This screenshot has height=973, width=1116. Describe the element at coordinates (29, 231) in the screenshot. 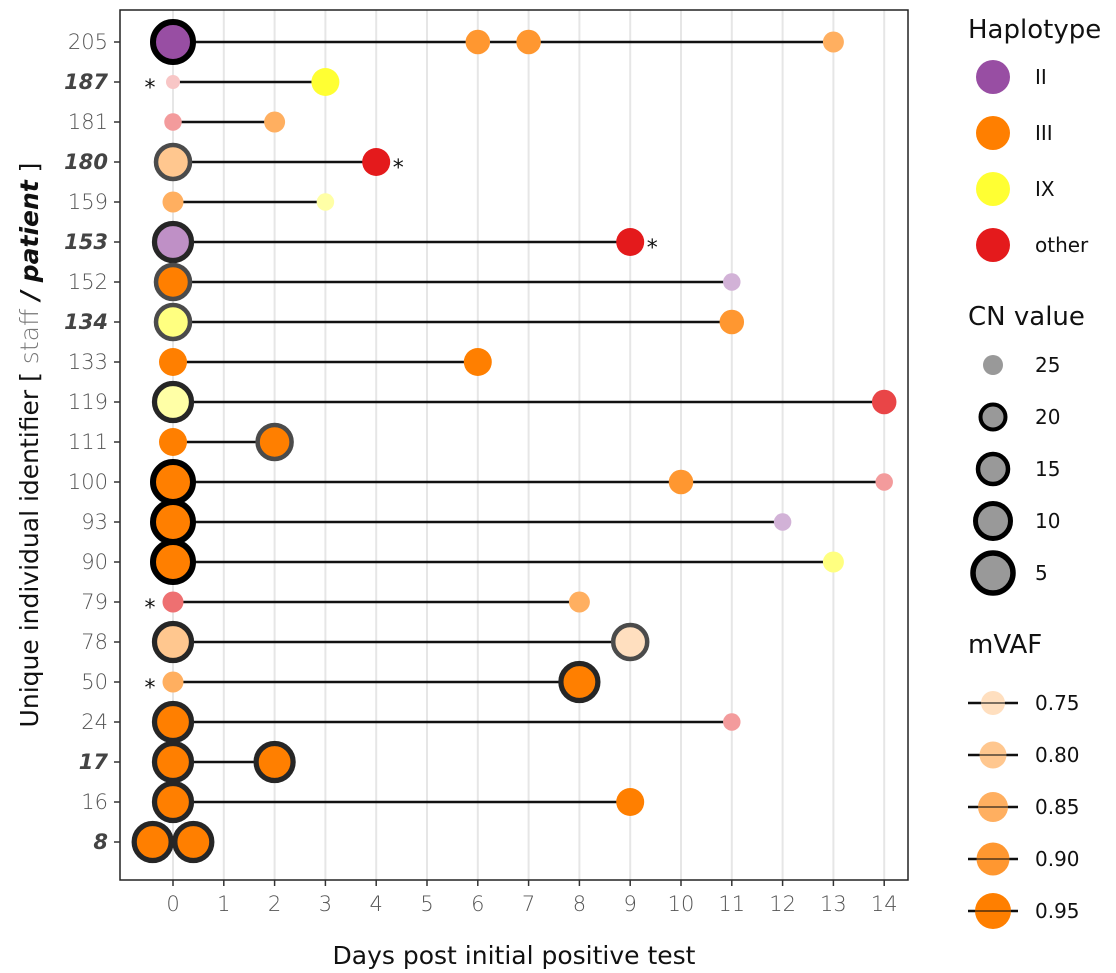

I see `y-axis-title-patient: patient` at that location.